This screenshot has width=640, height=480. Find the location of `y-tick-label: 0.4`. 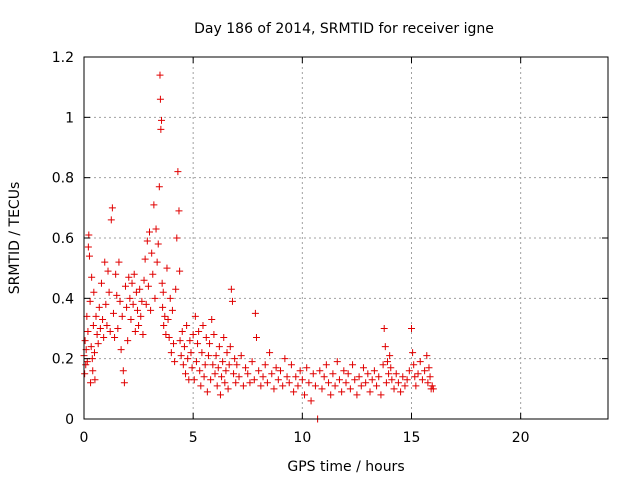

y-tick-label: 0.4 is located at coordinates (63, 299).